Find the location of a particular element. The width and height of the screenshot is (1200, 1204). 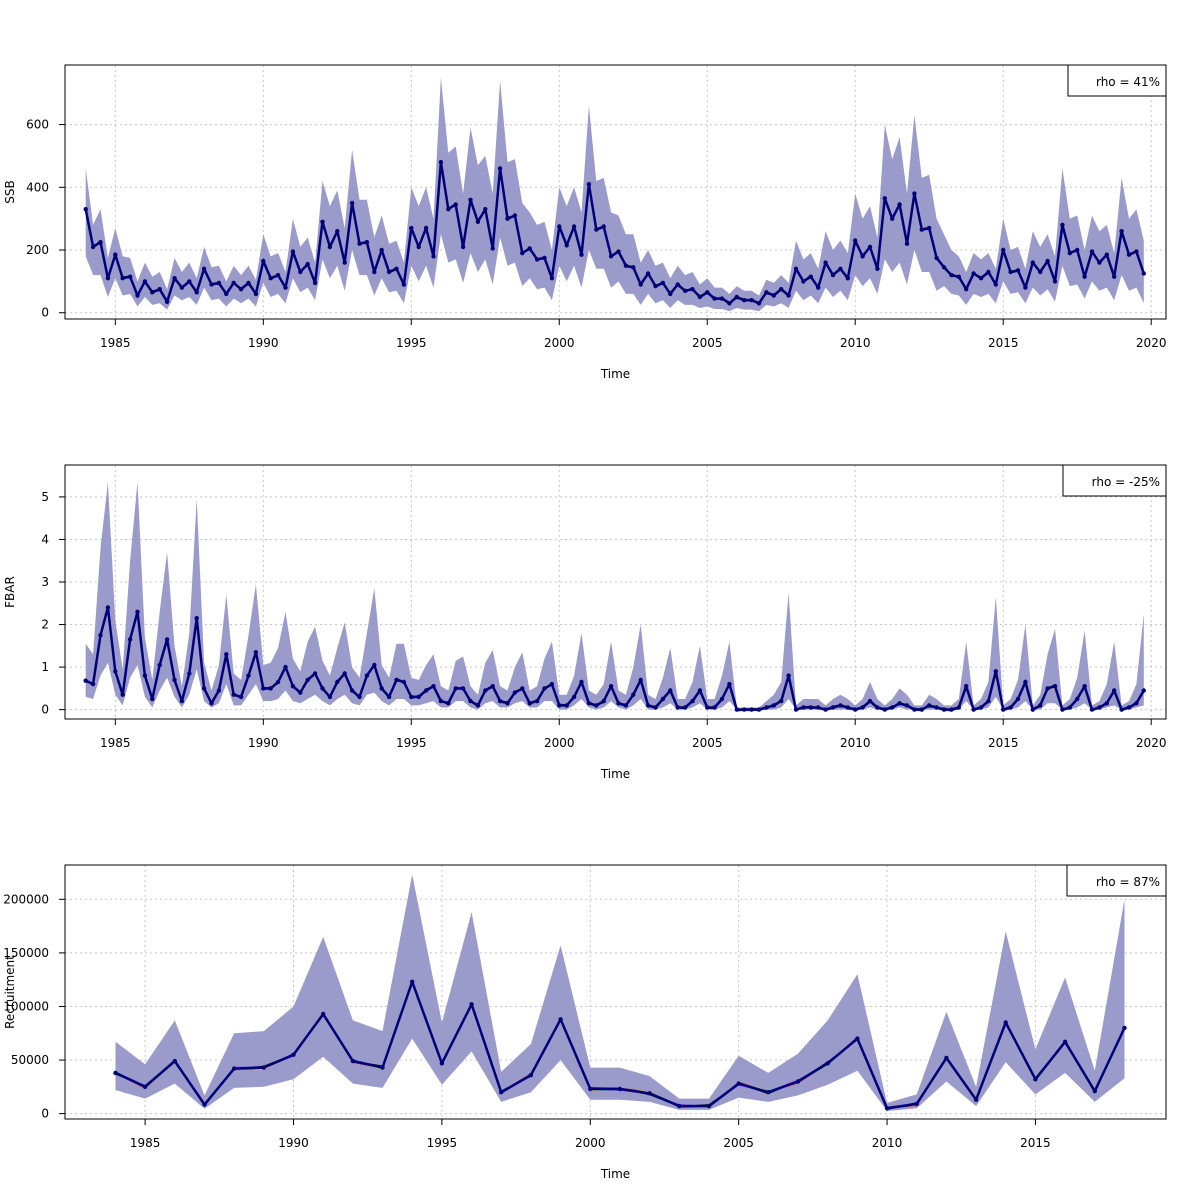

fbar-series-lines is located at coordinates (615, 659).